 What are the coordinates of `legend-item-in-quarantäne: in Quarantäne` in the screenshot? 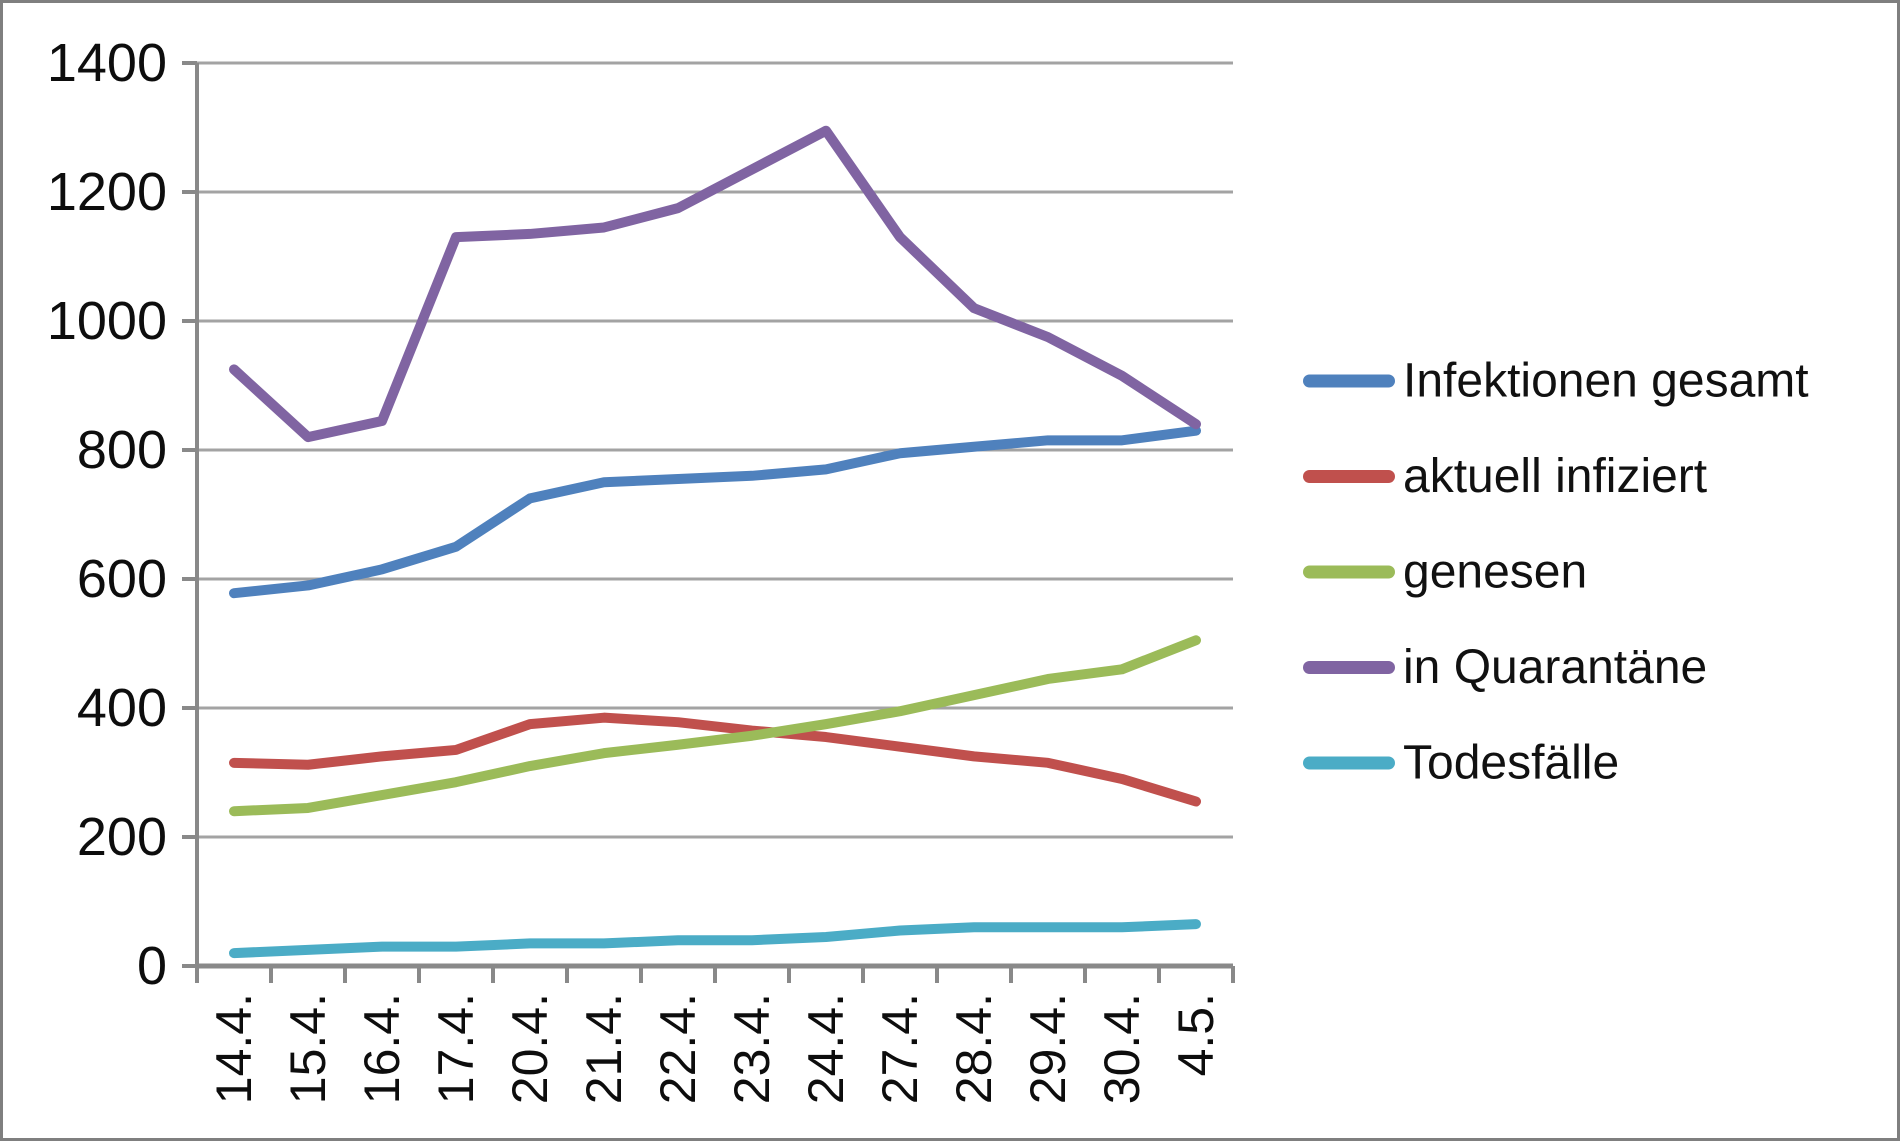 It's located at (1505, 667).